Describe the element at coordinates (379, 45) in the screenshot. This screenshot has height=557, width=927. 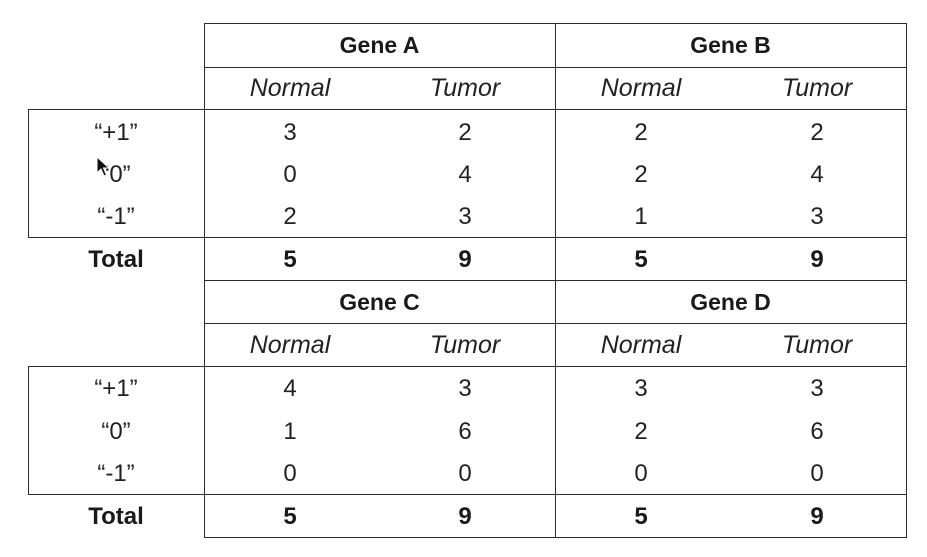
I see `gene-header: Gene A` at that location.